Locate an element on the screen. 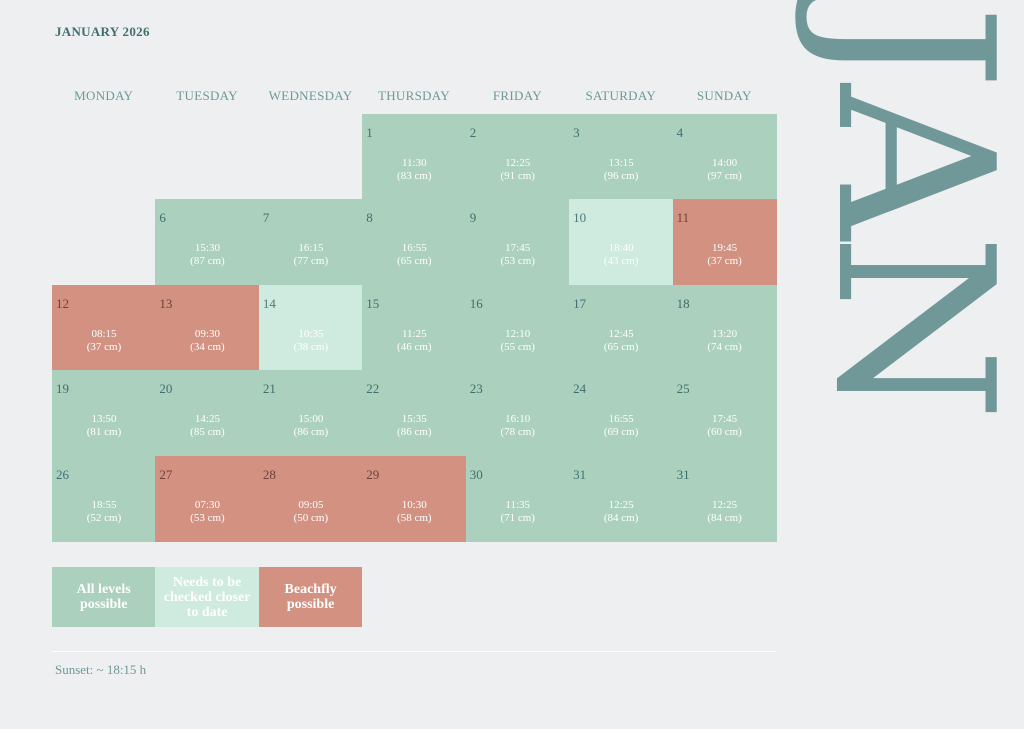 This screenshot has width=1024, height=729. divider is located at coordinates (414, 651).